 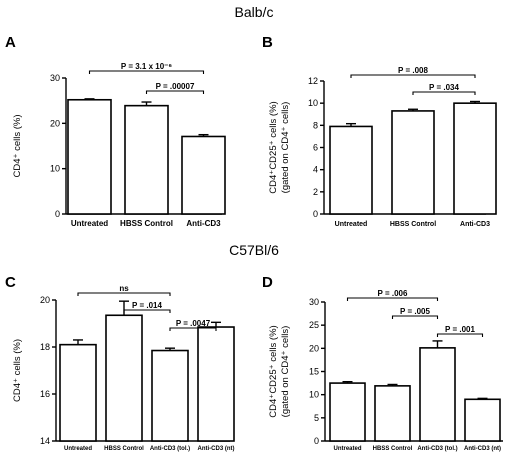 I want to click on y-tick-label: 4, so click(x=315, y=170).